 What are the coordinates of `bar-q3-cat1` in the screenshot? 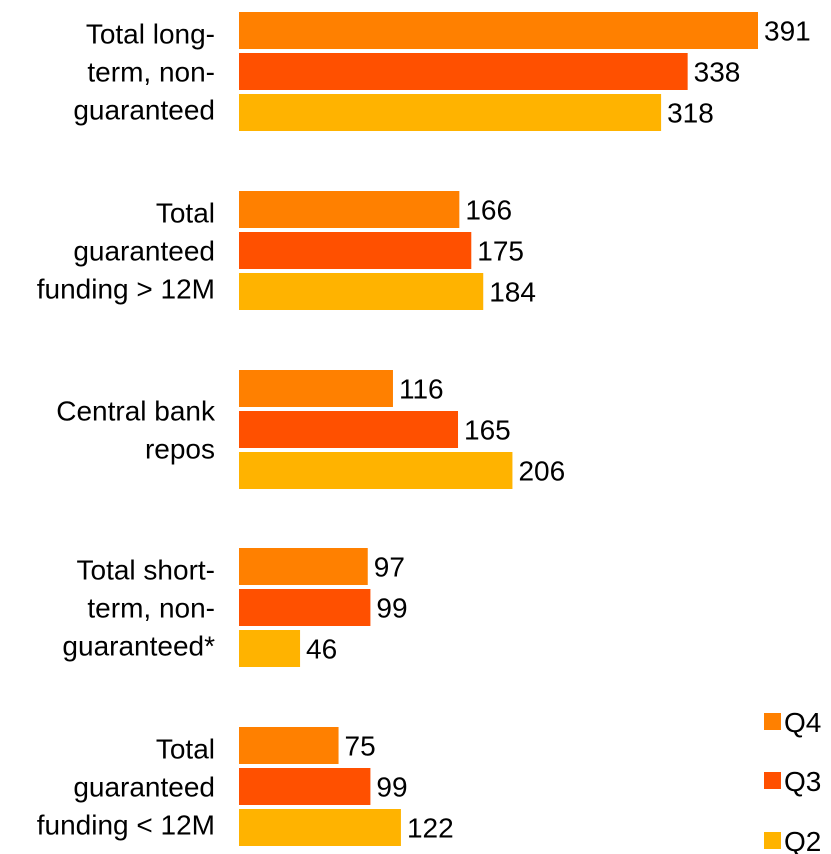 It's located at (463, 71).